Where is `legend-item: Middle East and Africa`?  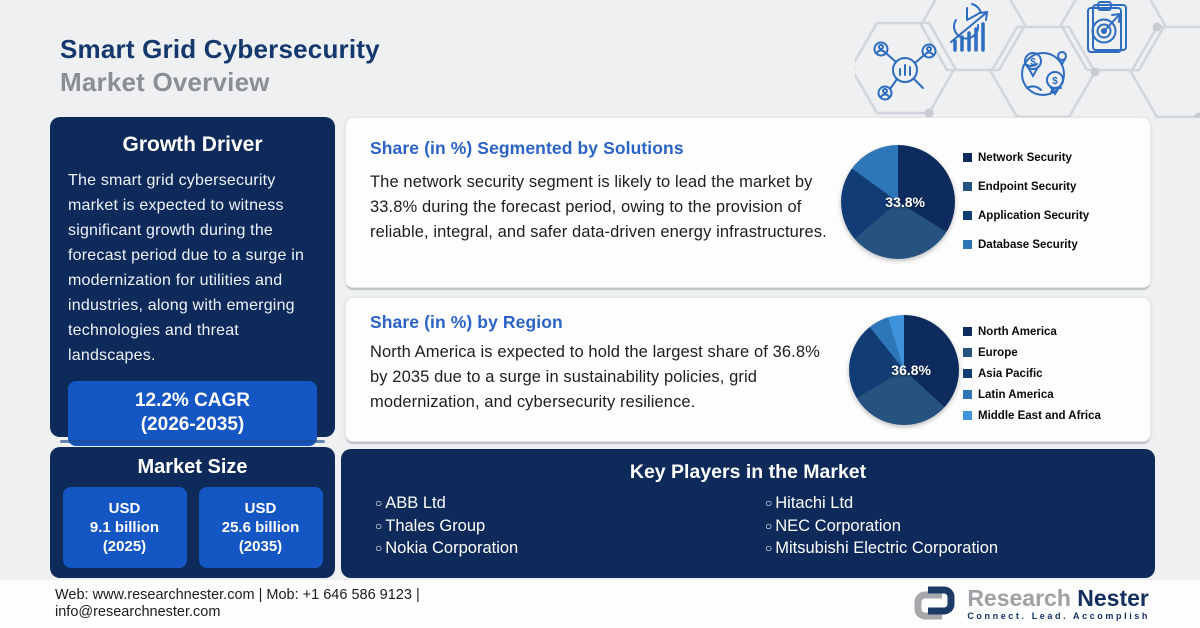 legend-item: Middle East and Africa is located at coordinates (1032, 416).